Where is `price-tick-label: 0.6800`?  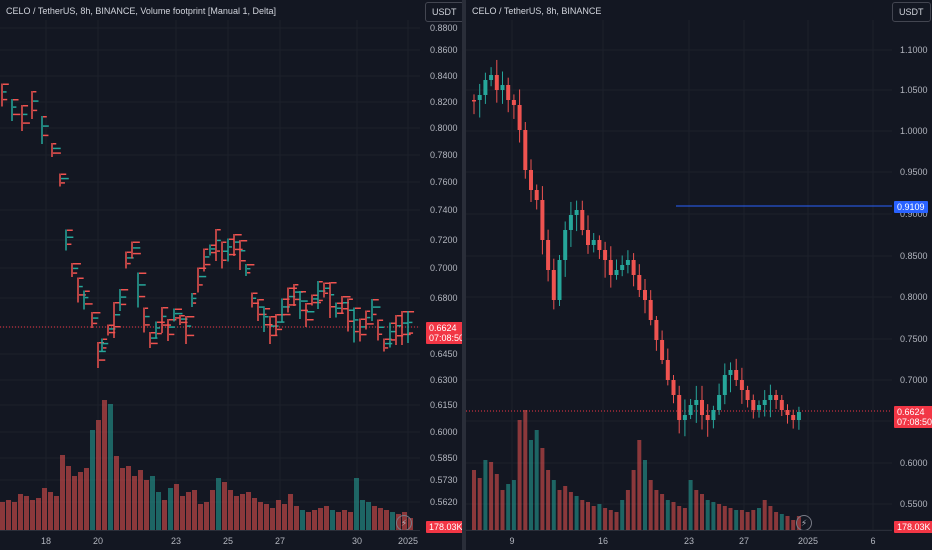 price-tick-label: 0.6800 is located at coordinates (444, 298).